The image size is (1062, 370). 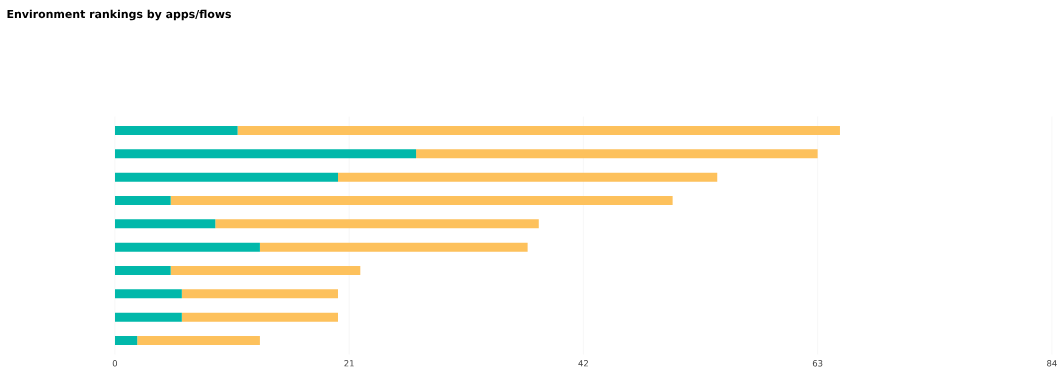 What do you see at coordinates (119, 15) in the screenshot?
I see `chart-title: Environment rankings by apps/flows` at bounding box center [119, 15].